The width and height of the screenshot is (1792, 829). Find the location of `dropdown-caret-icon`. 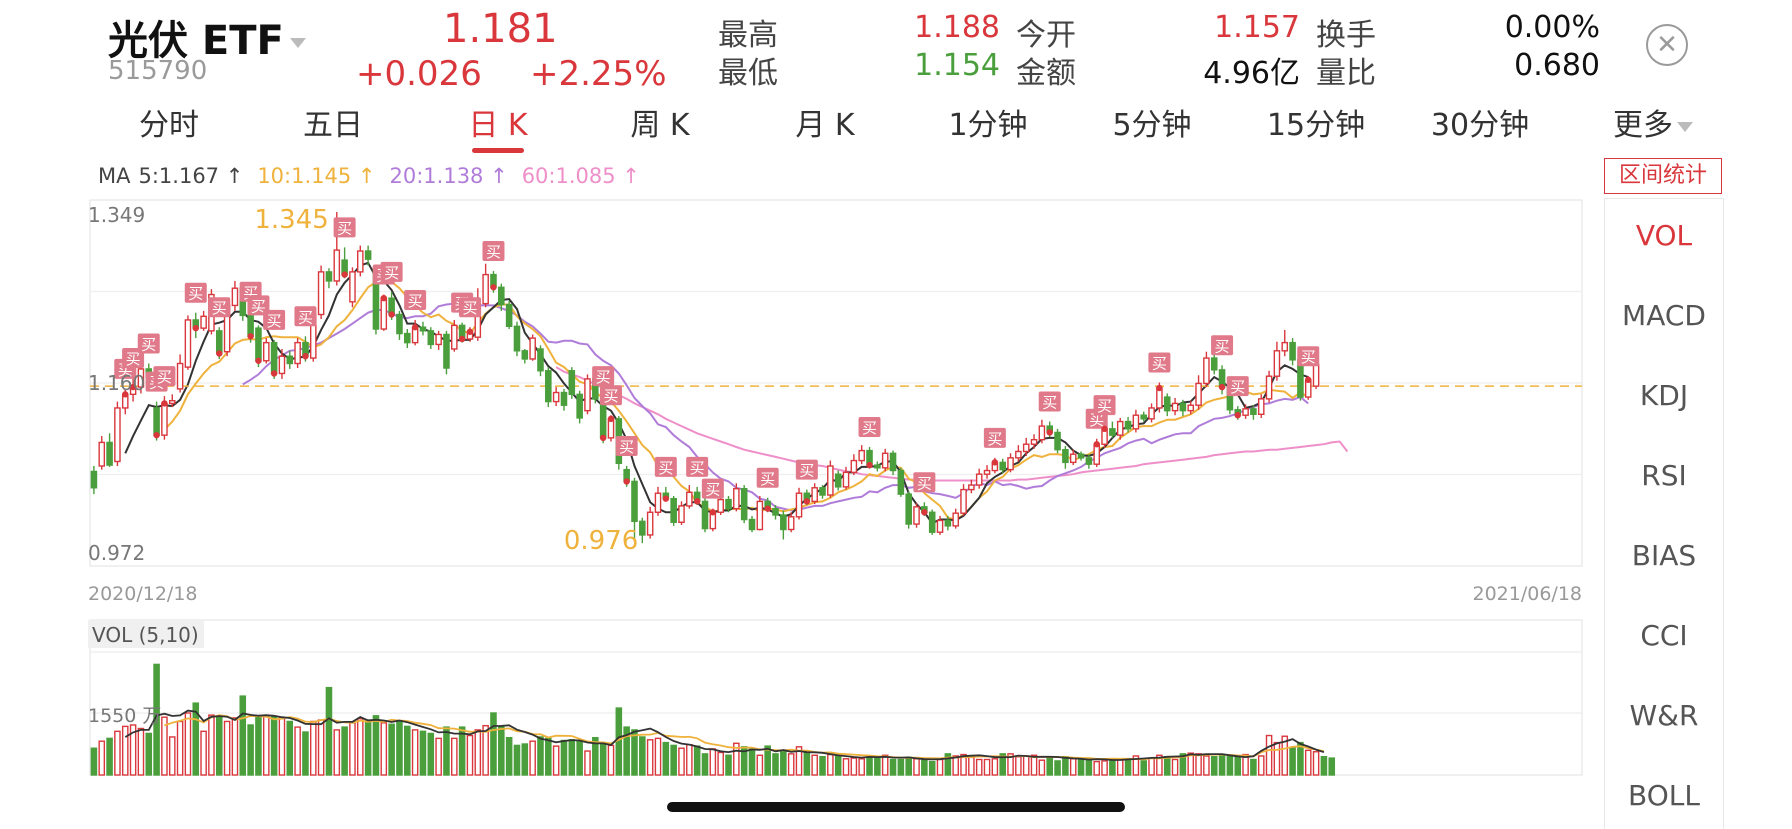

dropdown-caret-icon is located at coordinates (297, 43).